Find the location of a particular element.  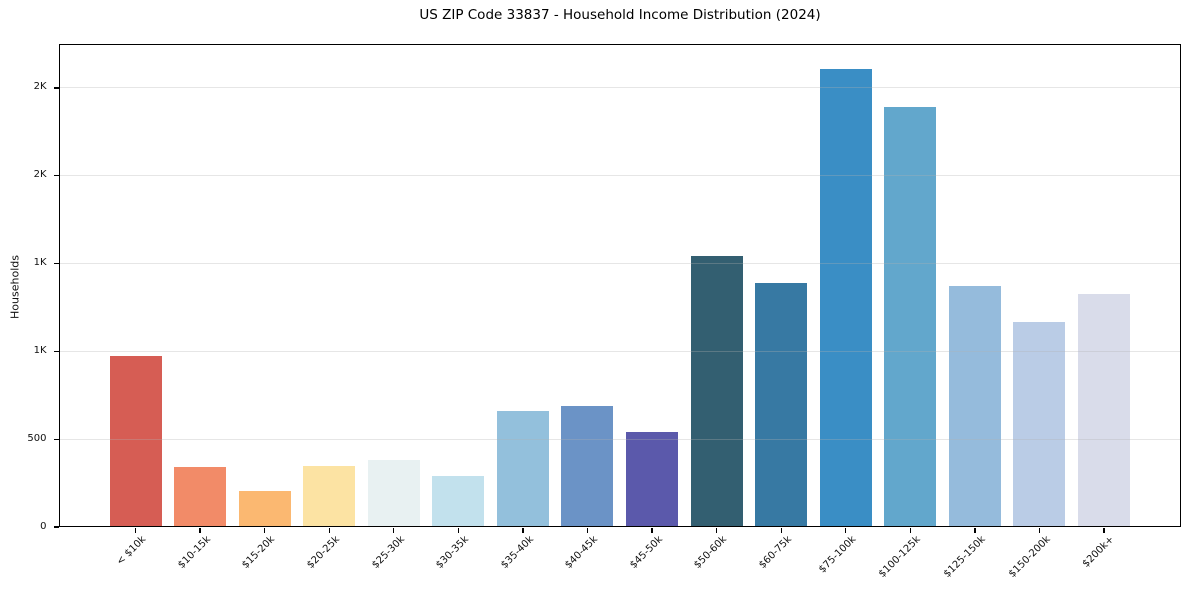

x-tick-label: $40-45k is located at coordinates (582, 552).